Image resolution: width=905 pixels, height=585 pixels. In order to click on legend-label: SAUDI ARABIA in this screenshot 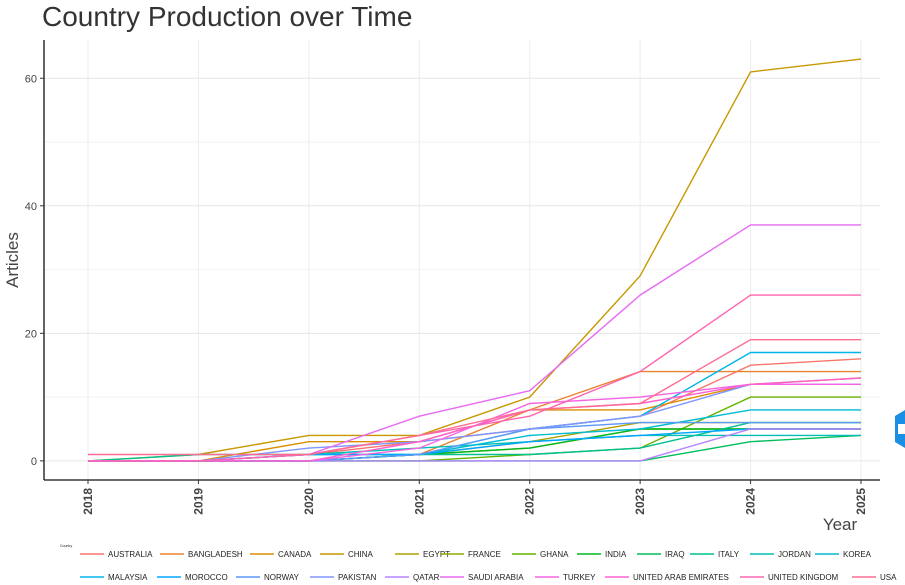, I will do `click(496, 577)`.